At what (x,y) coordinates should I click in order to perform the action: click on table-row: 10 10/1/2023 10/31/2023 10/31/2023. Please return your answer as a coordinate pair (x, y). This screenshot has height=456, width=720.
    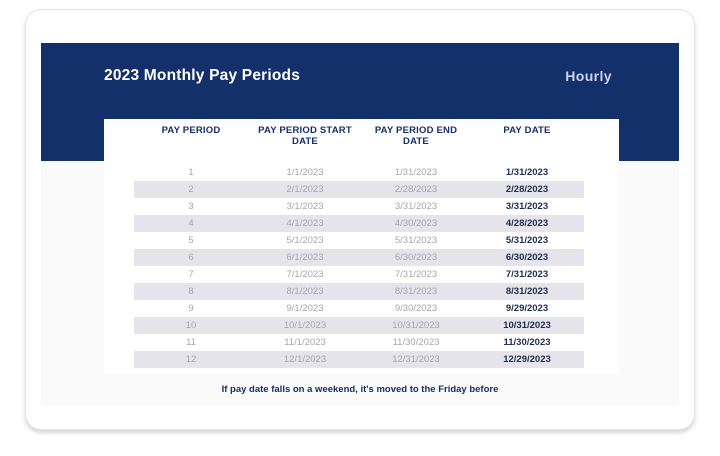
    Looking at the image, I should click on (361, 325).